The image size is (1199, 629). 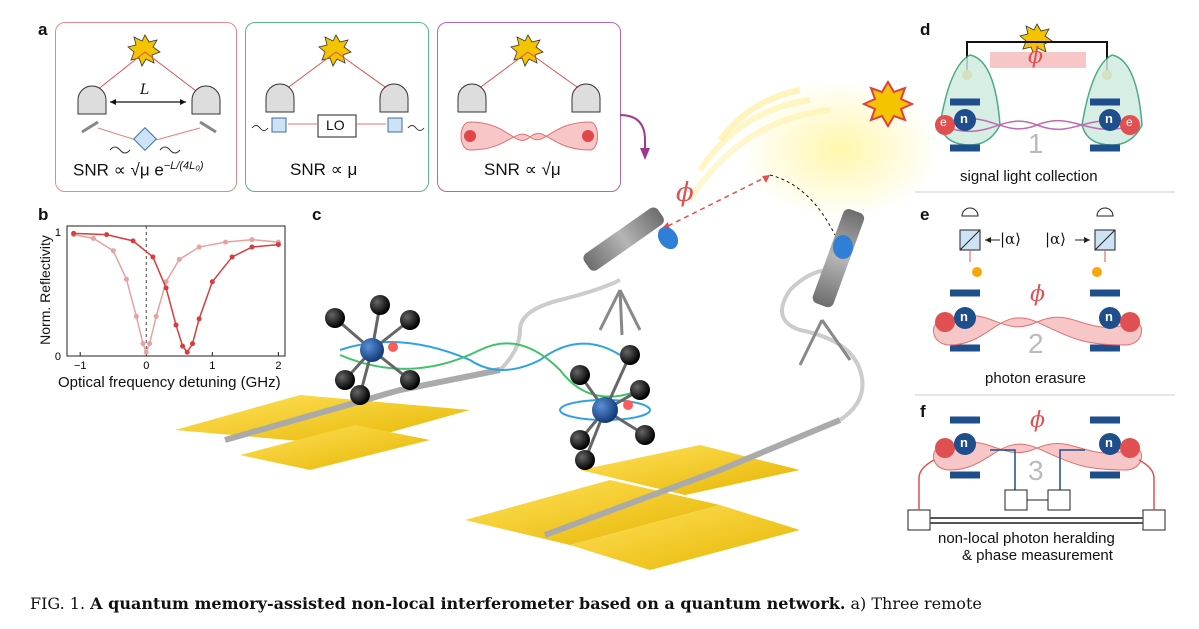 I want to click on reflectivity-chart: −1 0 1 2 1 0, so click(x=170, y=298).